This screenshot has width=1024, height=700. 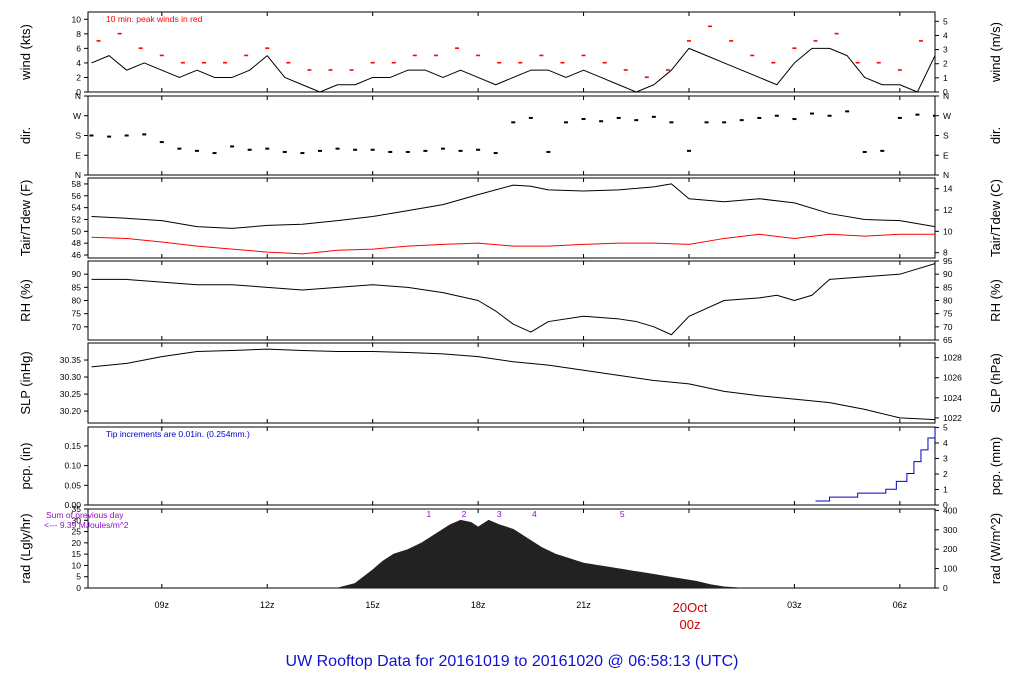 What do you see at coordinates (950, 530) in the screenshot?
I see `y-tick-label-right: 300` at bounding box center [950, 530].